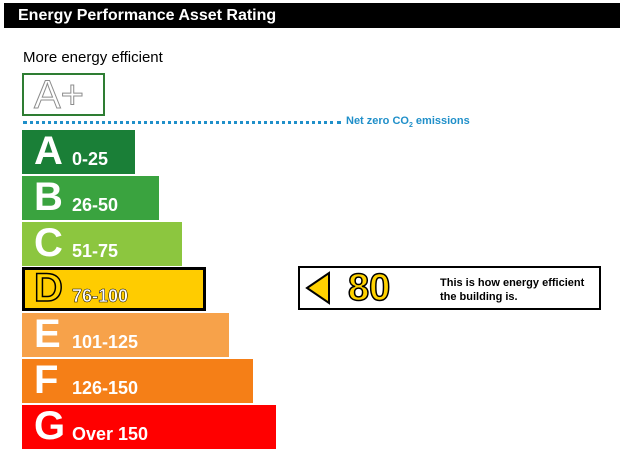 Image resolution: width=624 pixels, height=449 pixels. I want to click on band-letter: A, so click(48, 151).